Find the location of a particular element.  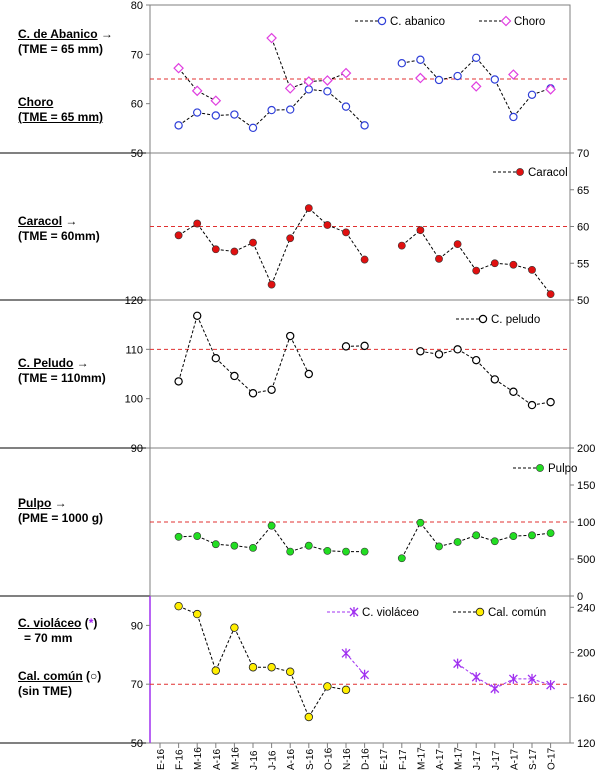

violaceo-line is located at coordinates (448, 671).